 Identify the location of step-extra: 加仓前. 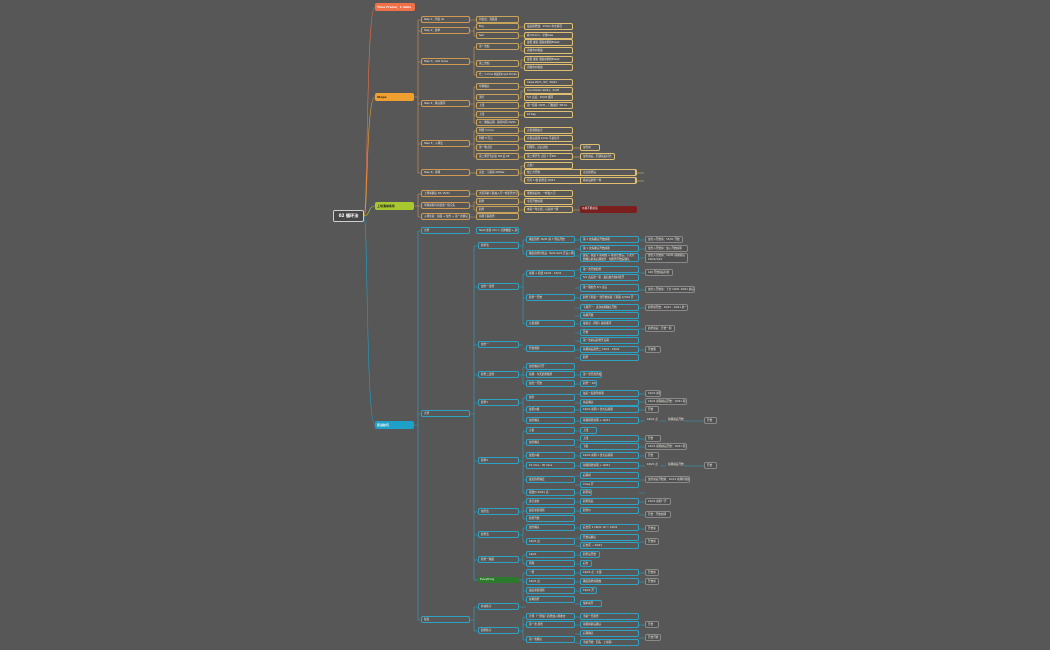
(590, 147).